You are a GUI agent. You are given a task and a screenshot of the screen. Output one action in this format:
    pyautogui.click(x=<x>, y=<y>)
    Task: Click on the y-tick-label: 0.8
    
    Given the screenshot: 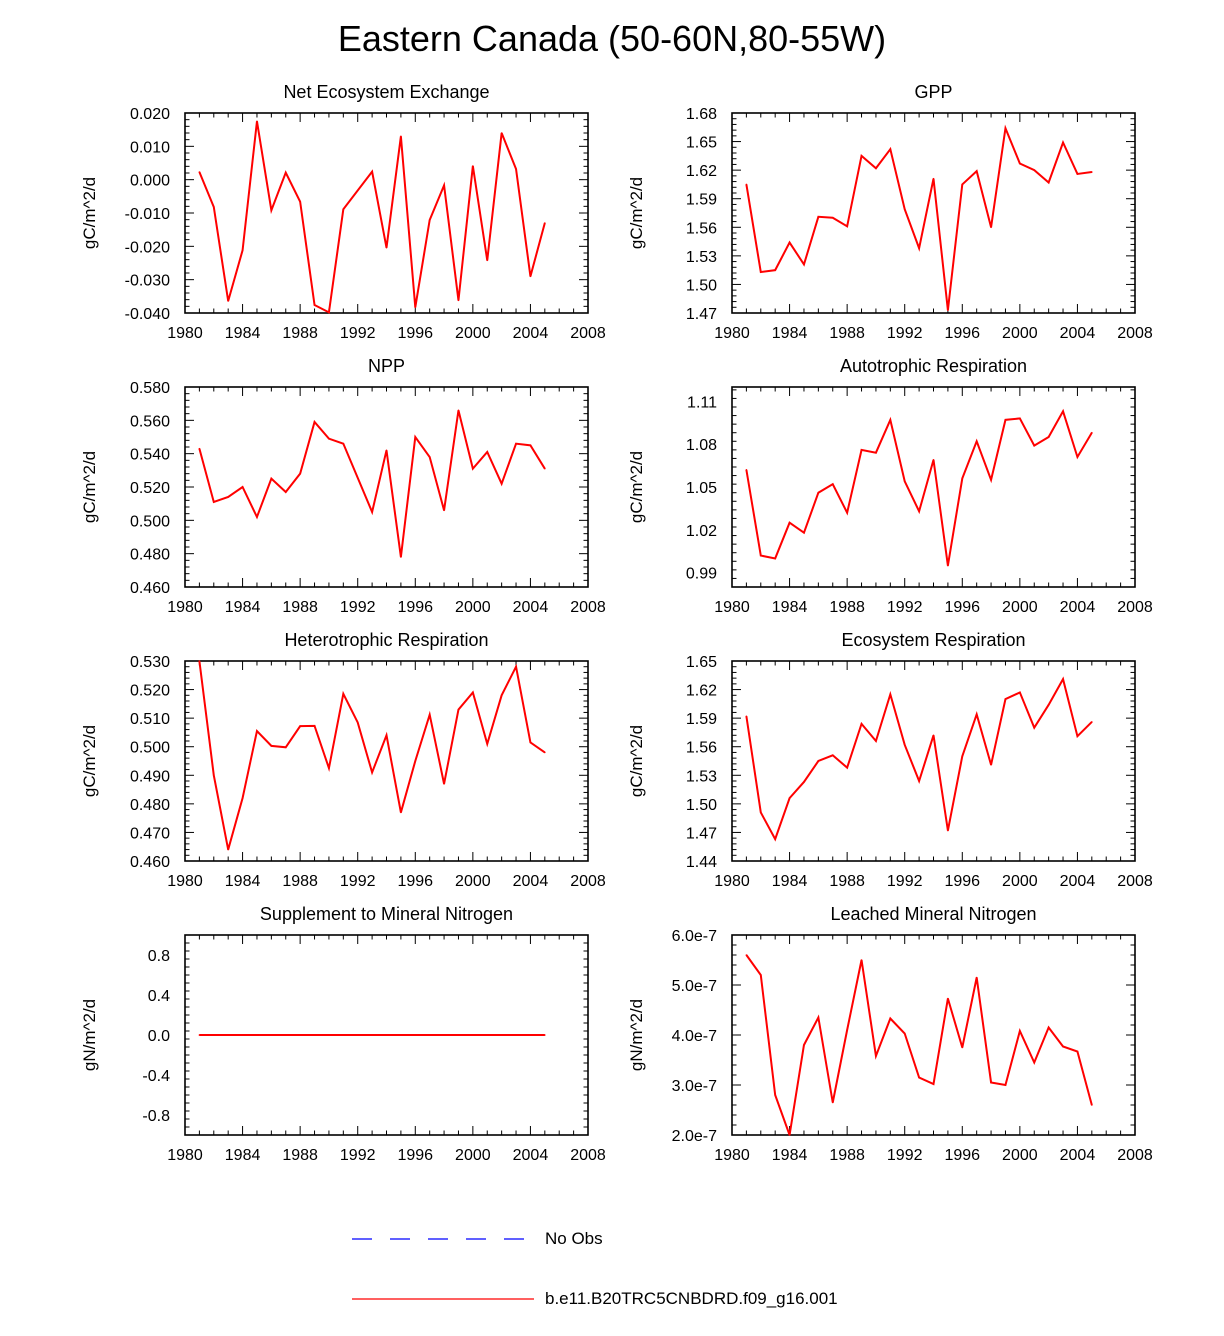 What is the action you would take?
    pyautogui.click(x=159, y=956)
    